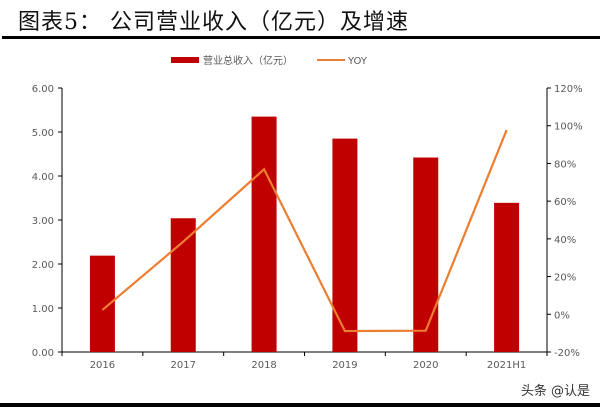 This screenshot has height=408, width=600. What do you see at coordinates (345, 245) in the screenshot?
I see `bar-2019` at bounding box center [345, 245].